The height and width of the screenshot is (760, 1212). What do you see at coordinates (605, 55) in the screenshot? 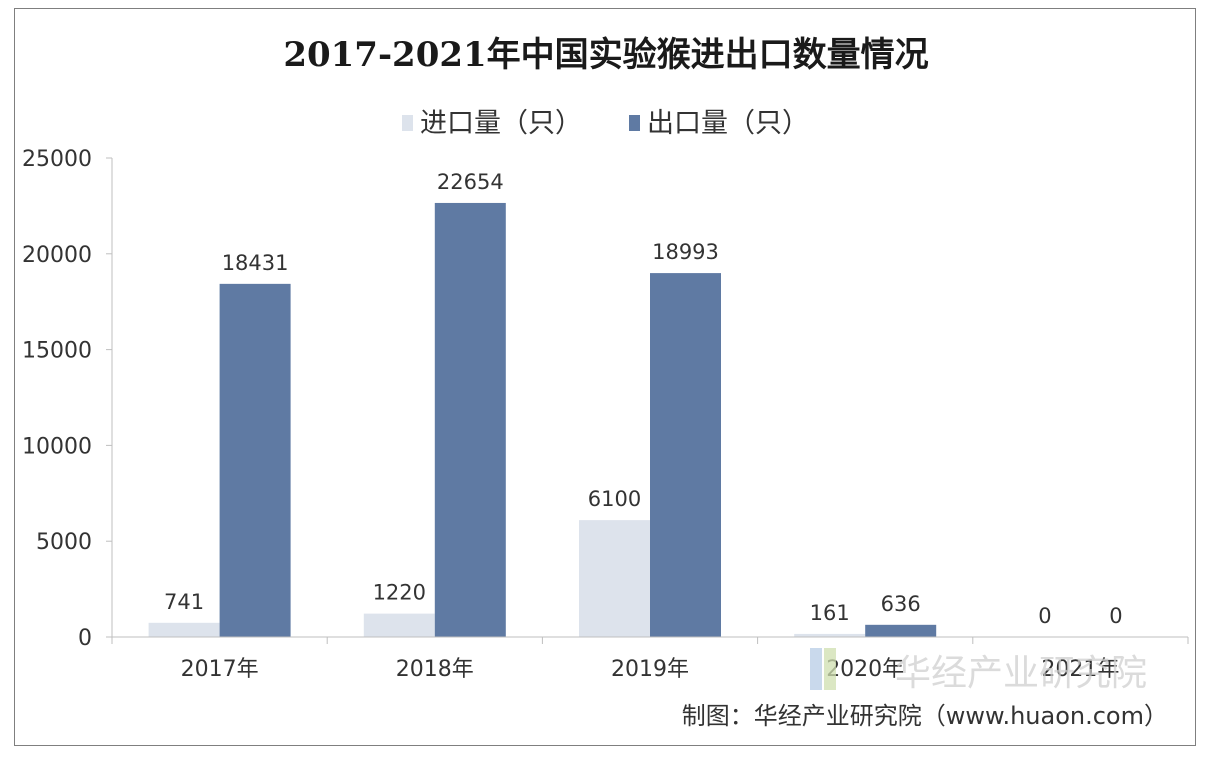
I see `chart-title: 2017-2021年中国实验猴进出口数量情况` at bounding box center [605, 55].